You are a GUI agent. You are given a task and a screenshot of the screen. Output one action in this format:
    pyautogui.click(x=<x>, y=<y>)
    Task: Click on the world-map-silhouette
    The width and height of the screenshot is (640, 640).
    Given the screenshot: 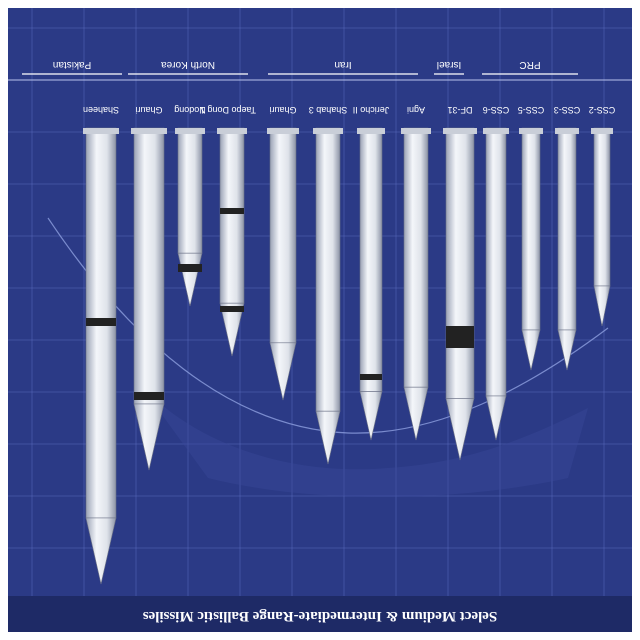 What is the action you would take?
    pyautogui.click(x=358, y=432)
    